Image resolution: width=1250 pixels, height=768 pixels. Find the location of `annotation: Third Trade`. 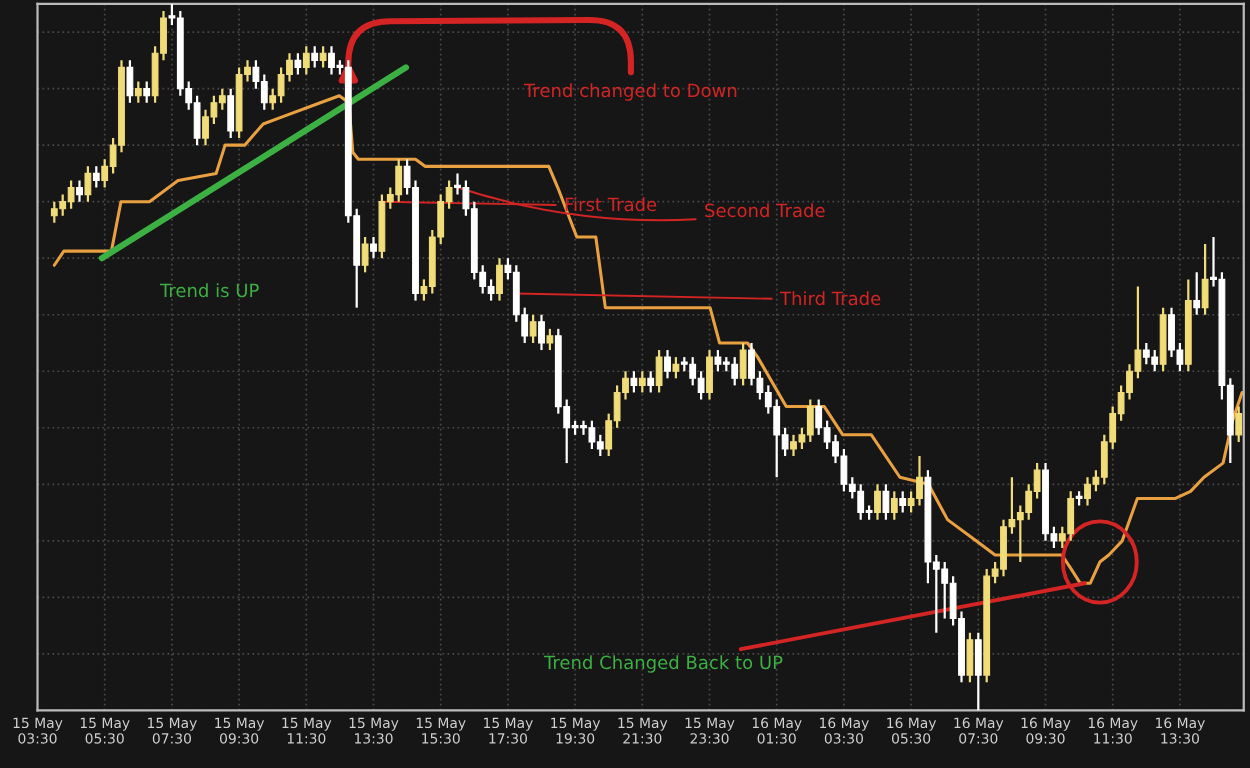

annotation: Third Trade is located at coordinates (830, 298).